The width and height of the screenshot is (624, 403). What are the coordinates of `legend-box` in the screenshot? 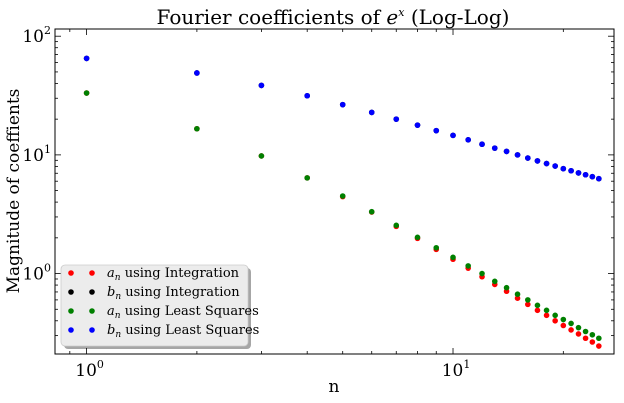 It's located at (154, 305).